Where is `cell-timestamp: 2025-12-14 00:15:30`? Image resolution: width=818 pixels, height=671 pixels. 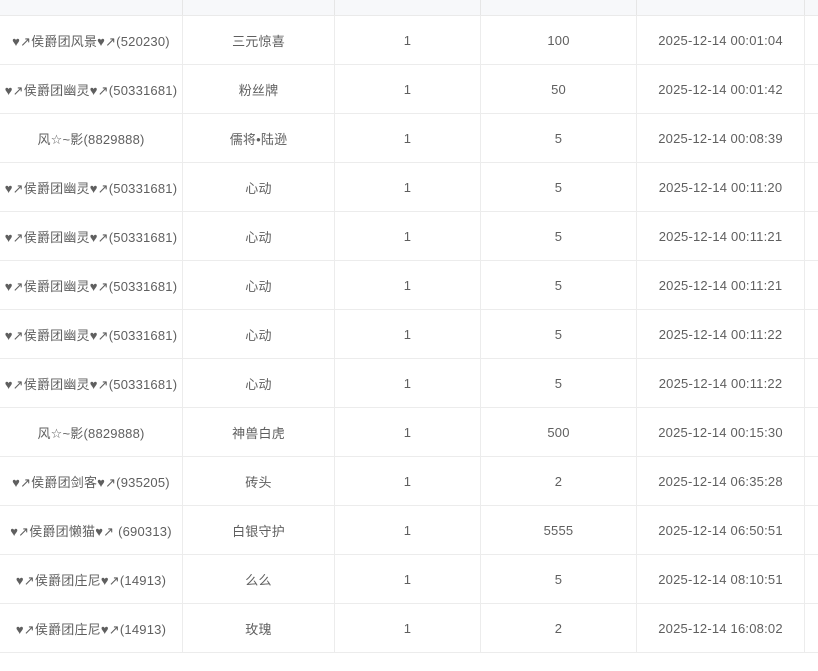
cell-timestamp: 2025-12-14 00:15:30 is located at coordinates (721, 432).